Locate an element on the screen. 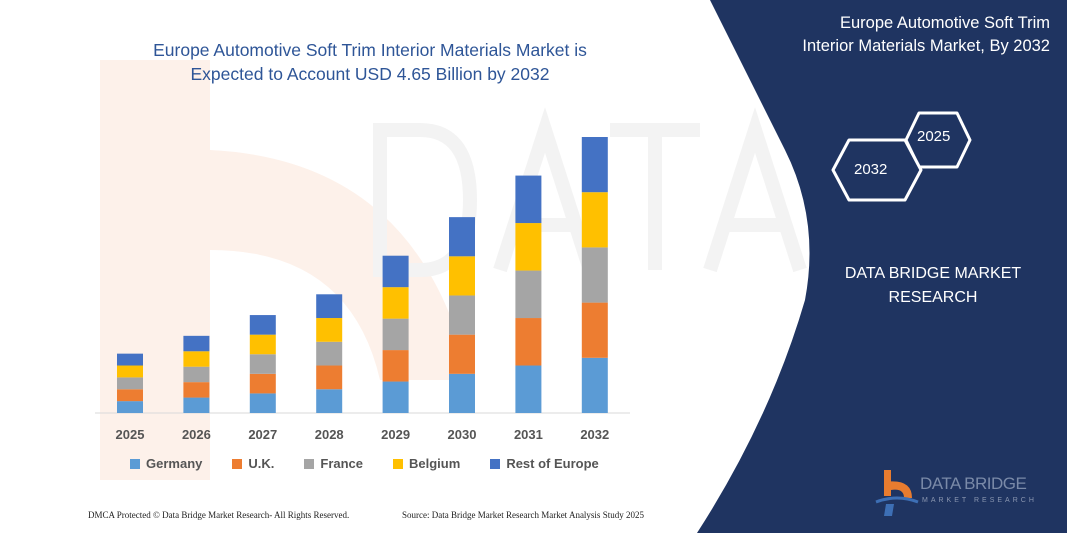 The image size is (1067, 533). legend-item: U.K. is located at coordinates (253, 463).